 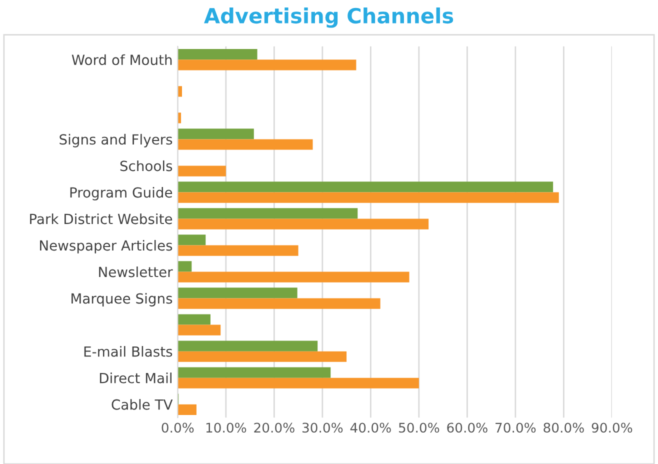 What do you see at coordinates (101, 218) in the screenshot?
I see `y-tick-label: Park District Website` at bounding box center [101, 218].